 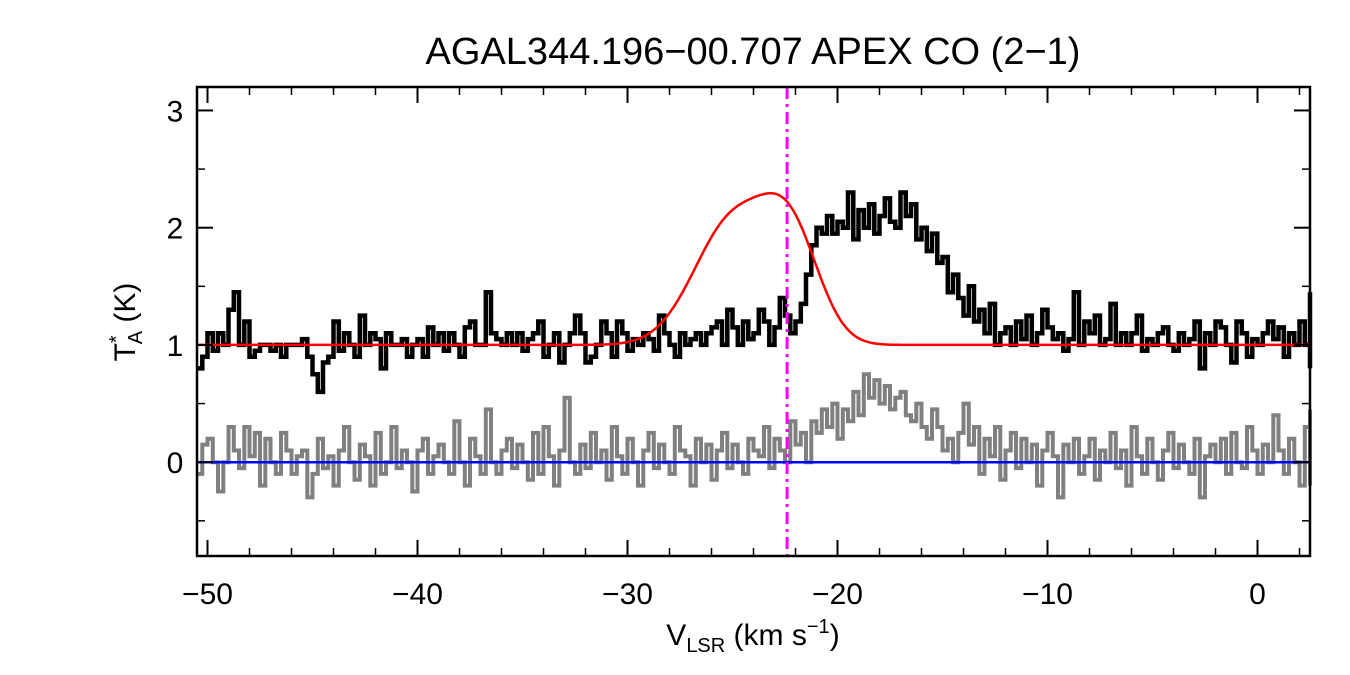 I want to click on x-axis-label-main: V, so click(x=676, y=635).